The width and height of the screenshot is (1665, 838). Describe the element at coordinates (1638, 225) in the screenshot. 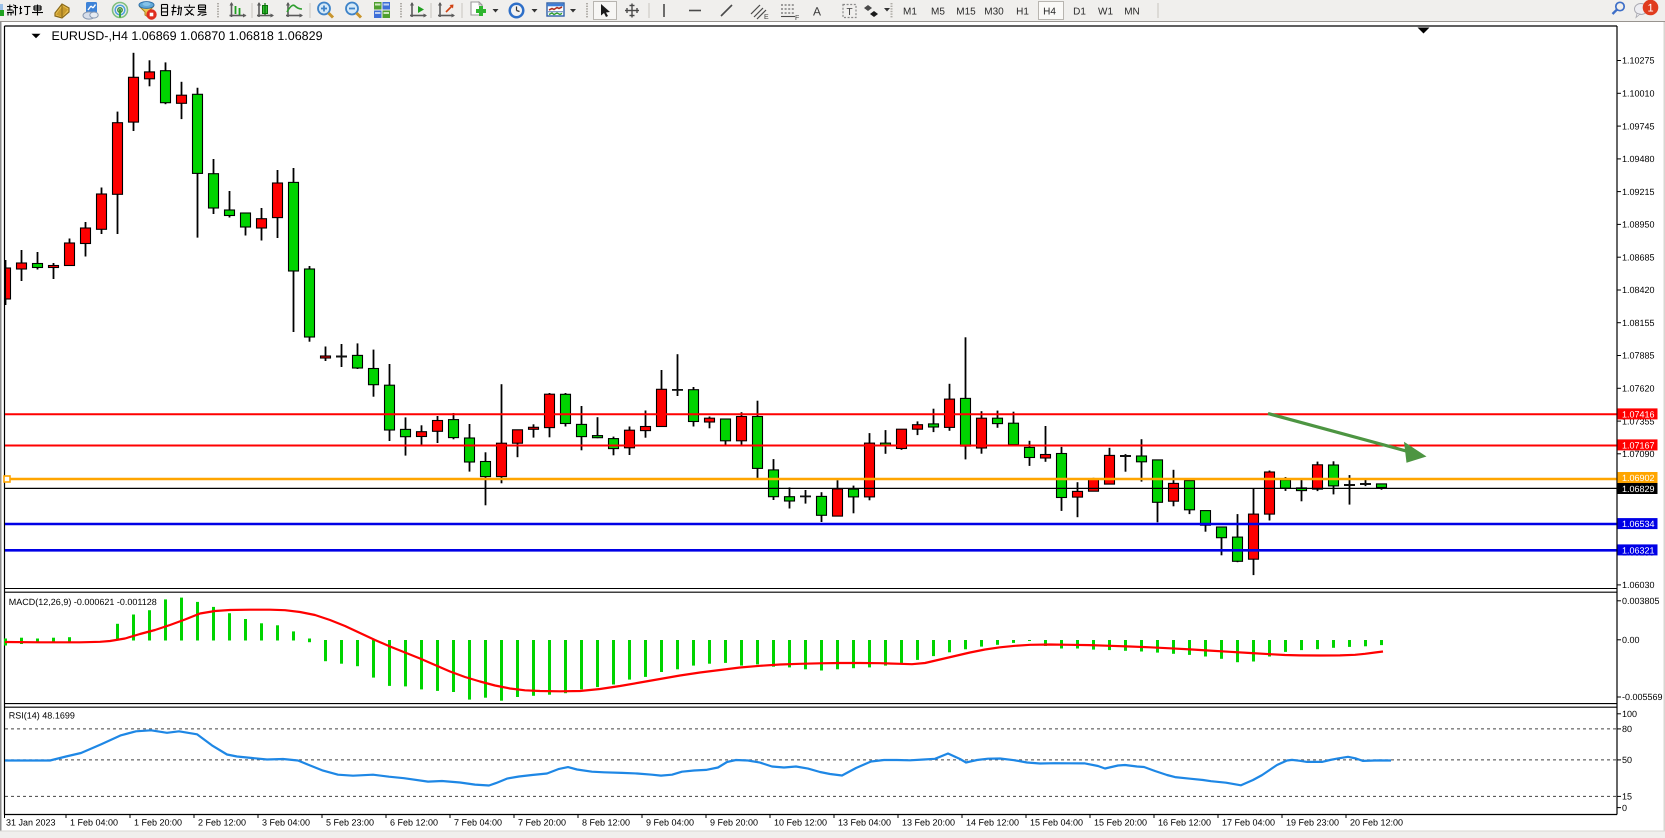

I see `svg-text: 1.08950` at that location.